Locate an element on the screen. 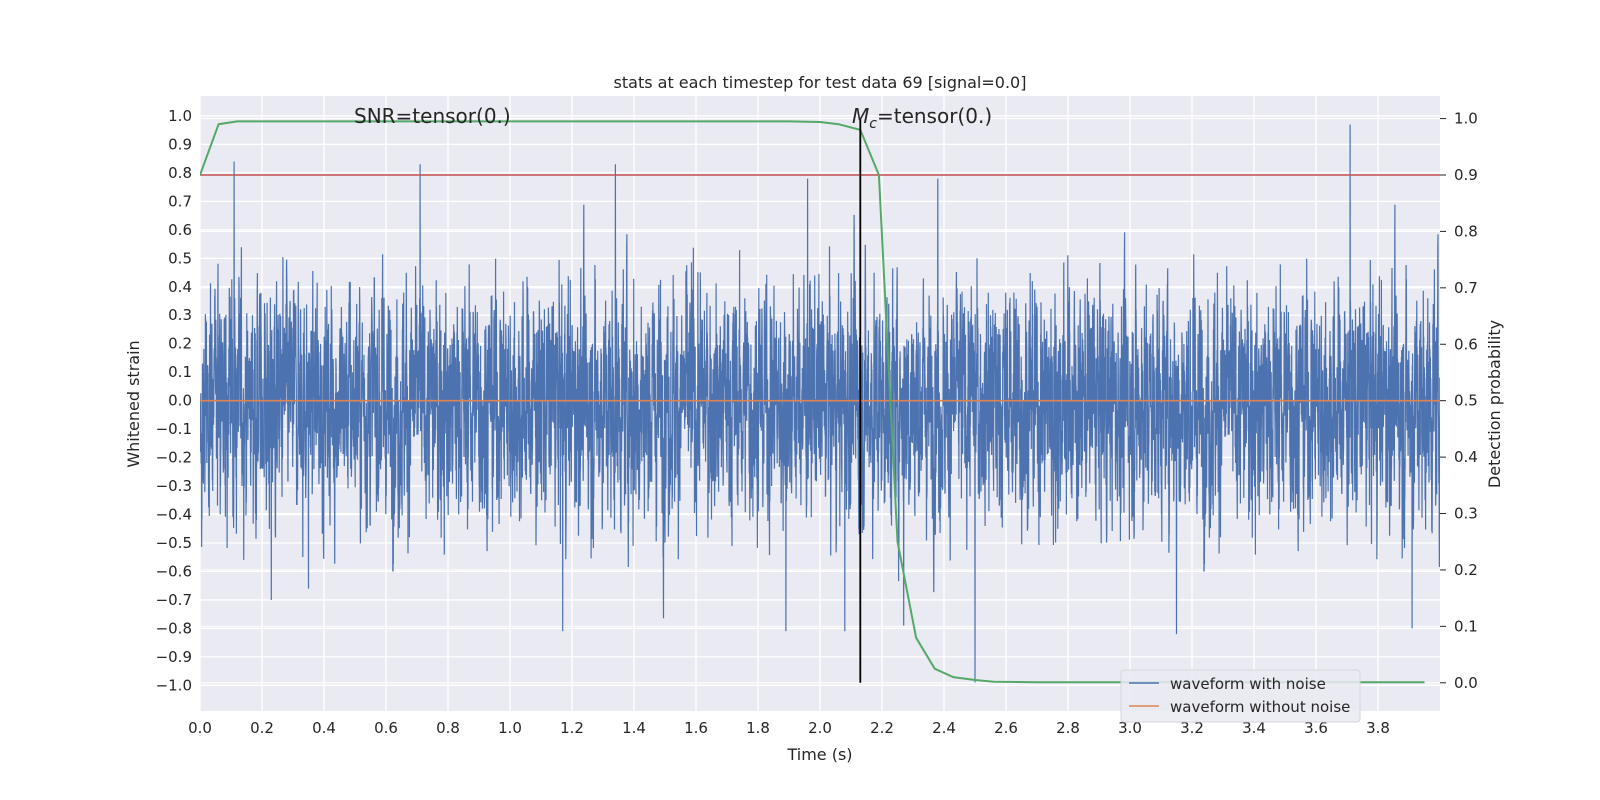  y-right-tick-label: 0.4 is located at coordinates (1466, 457).